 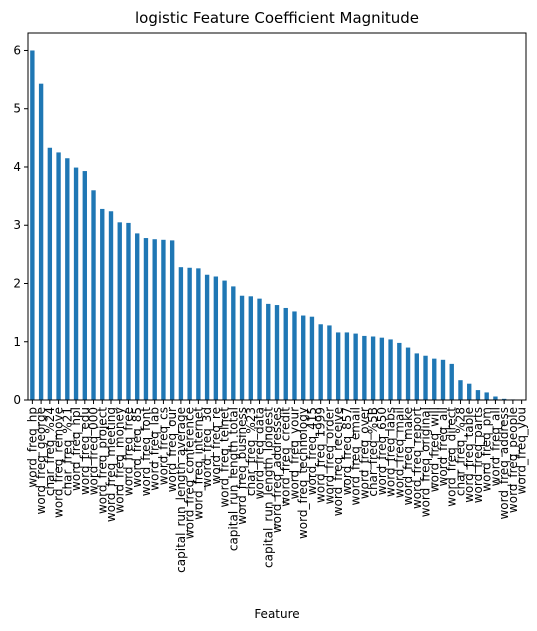 I want to click on x-tick-label: word_freq_you, so click(x=522, y=450).